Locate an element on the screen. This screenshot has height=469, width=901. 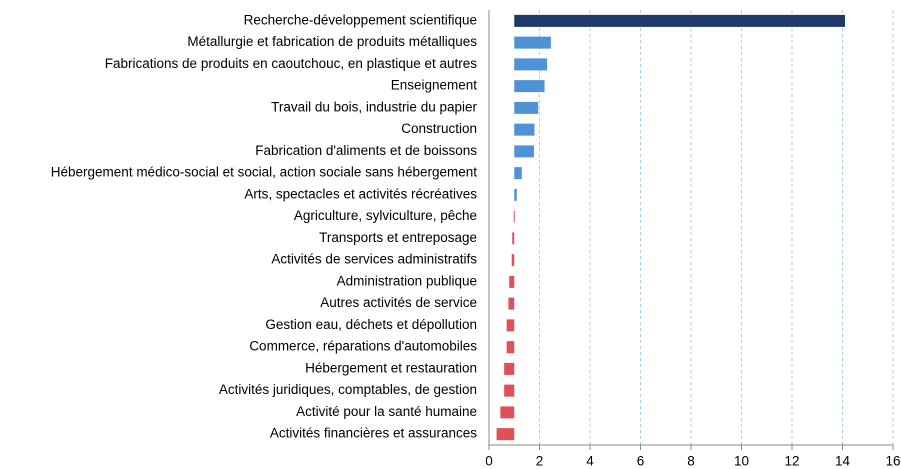
x-tick-label: 8 is located at coordinates (691, 461).